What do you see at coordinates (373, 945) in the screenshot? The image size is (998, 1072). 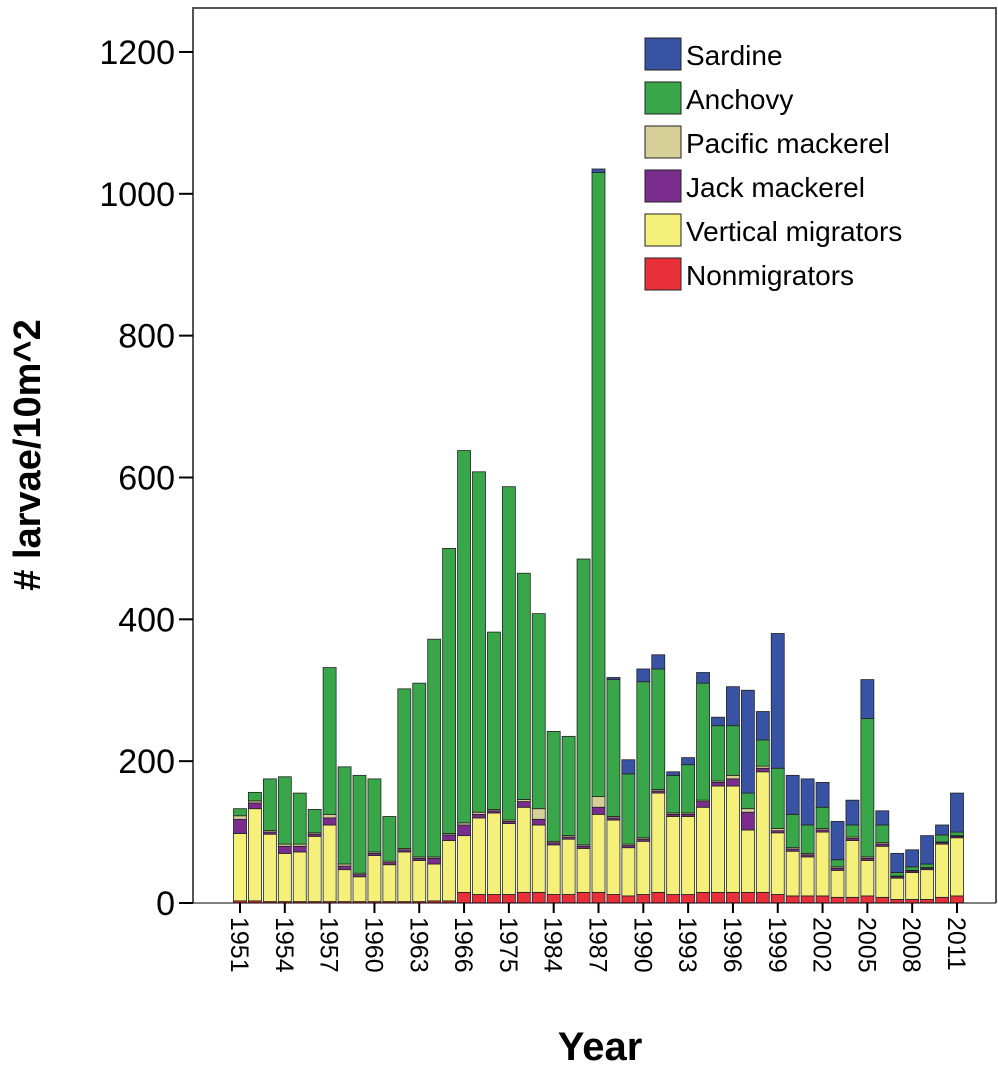 I see `x-tick-label: 1960` at bounding box center [373, 945].